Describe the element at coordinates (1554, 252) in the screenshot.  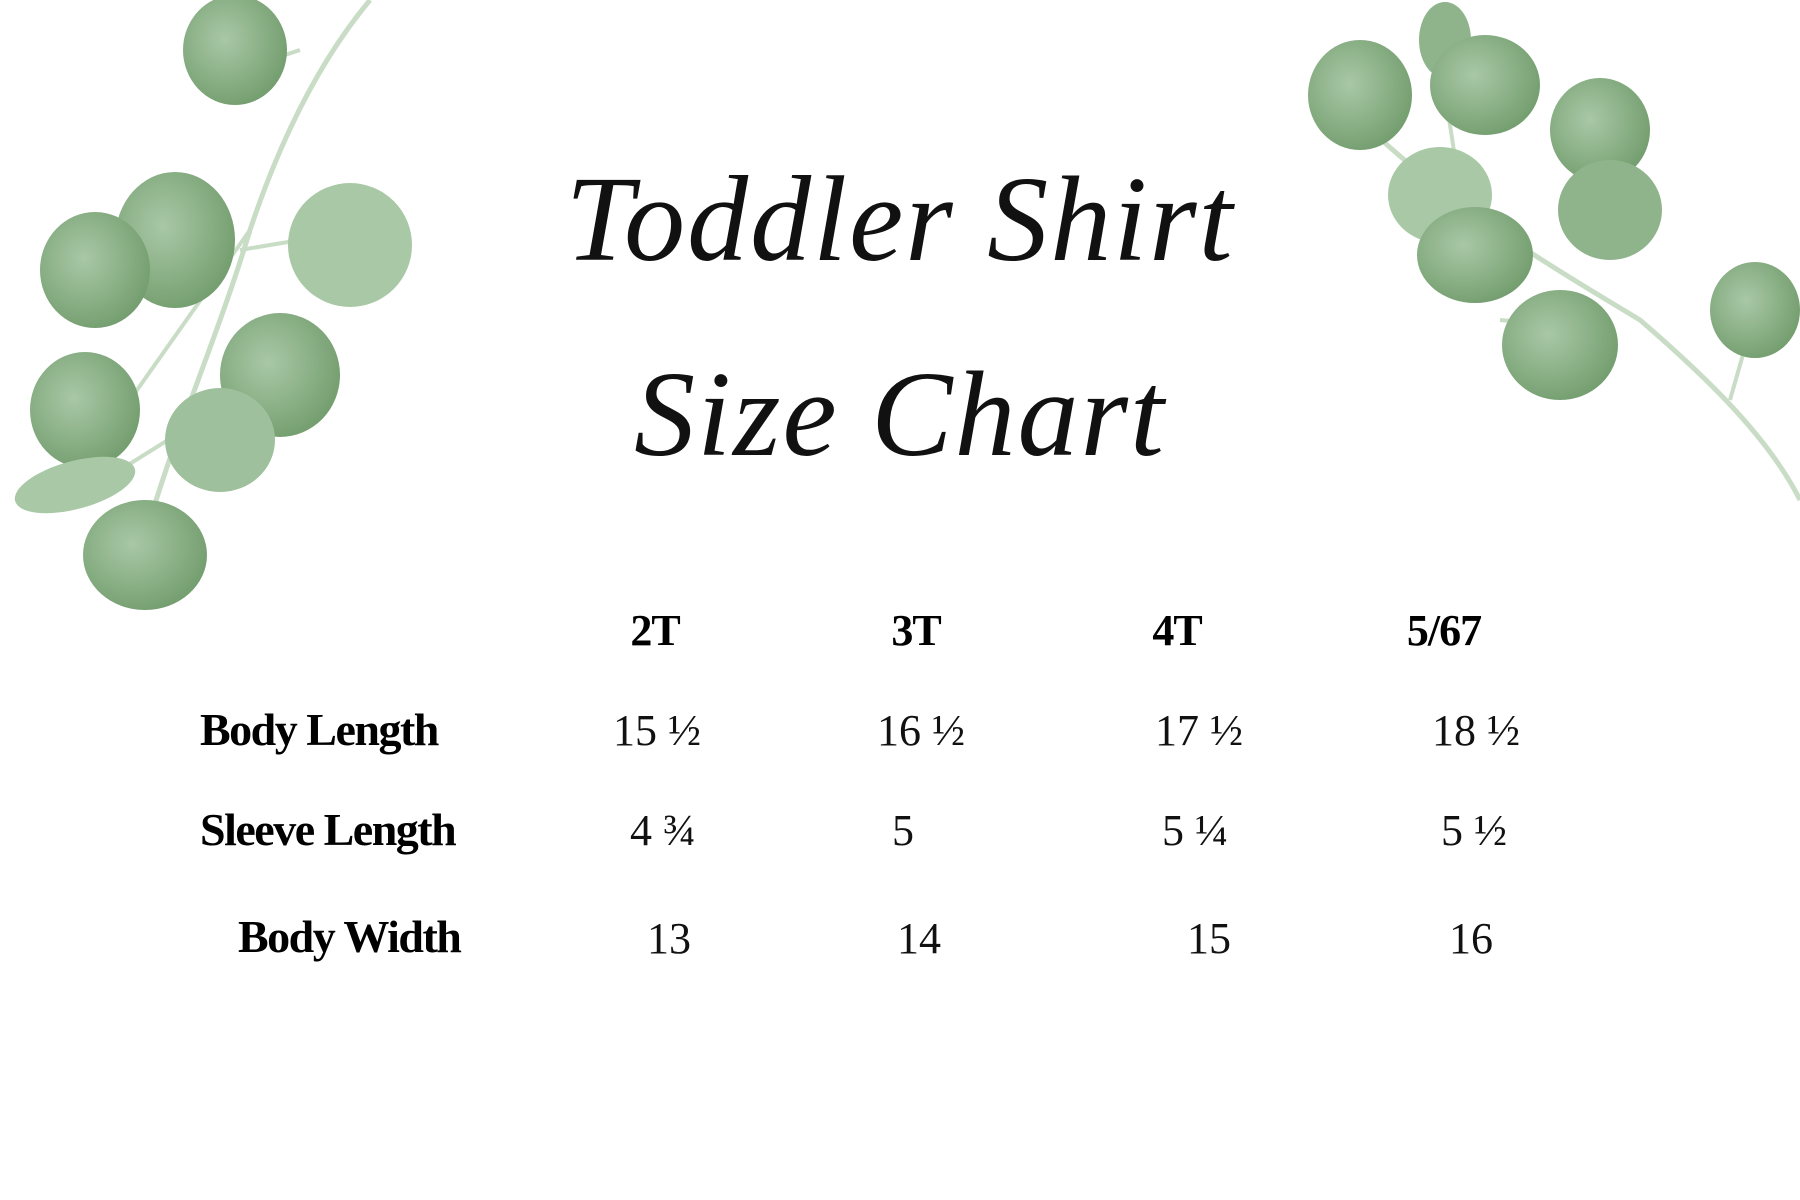
I see `eucalyptus-right-decoration` at that location.